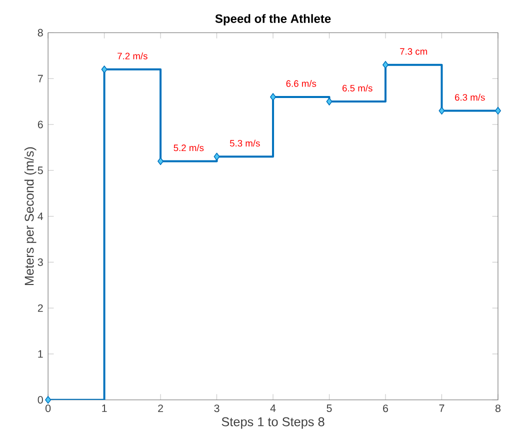  I want to click on annotation: 7.3 cm, so click(414, 51).